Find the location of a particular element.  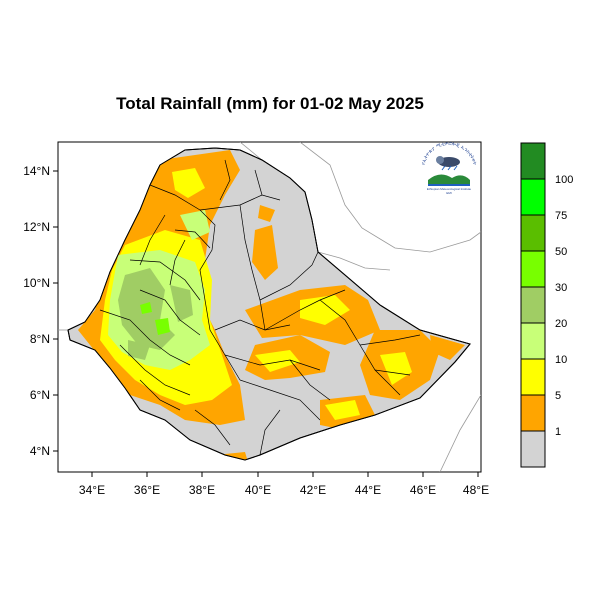

x-tick-label: 44°E is located at coordinates (368, 490).